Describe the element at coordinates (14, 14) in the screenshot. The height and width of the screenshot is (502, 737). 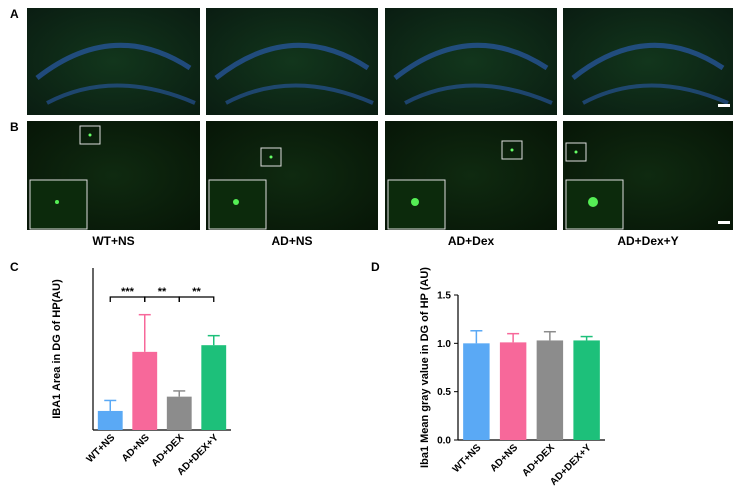
I see `panel-label: A` at that location.